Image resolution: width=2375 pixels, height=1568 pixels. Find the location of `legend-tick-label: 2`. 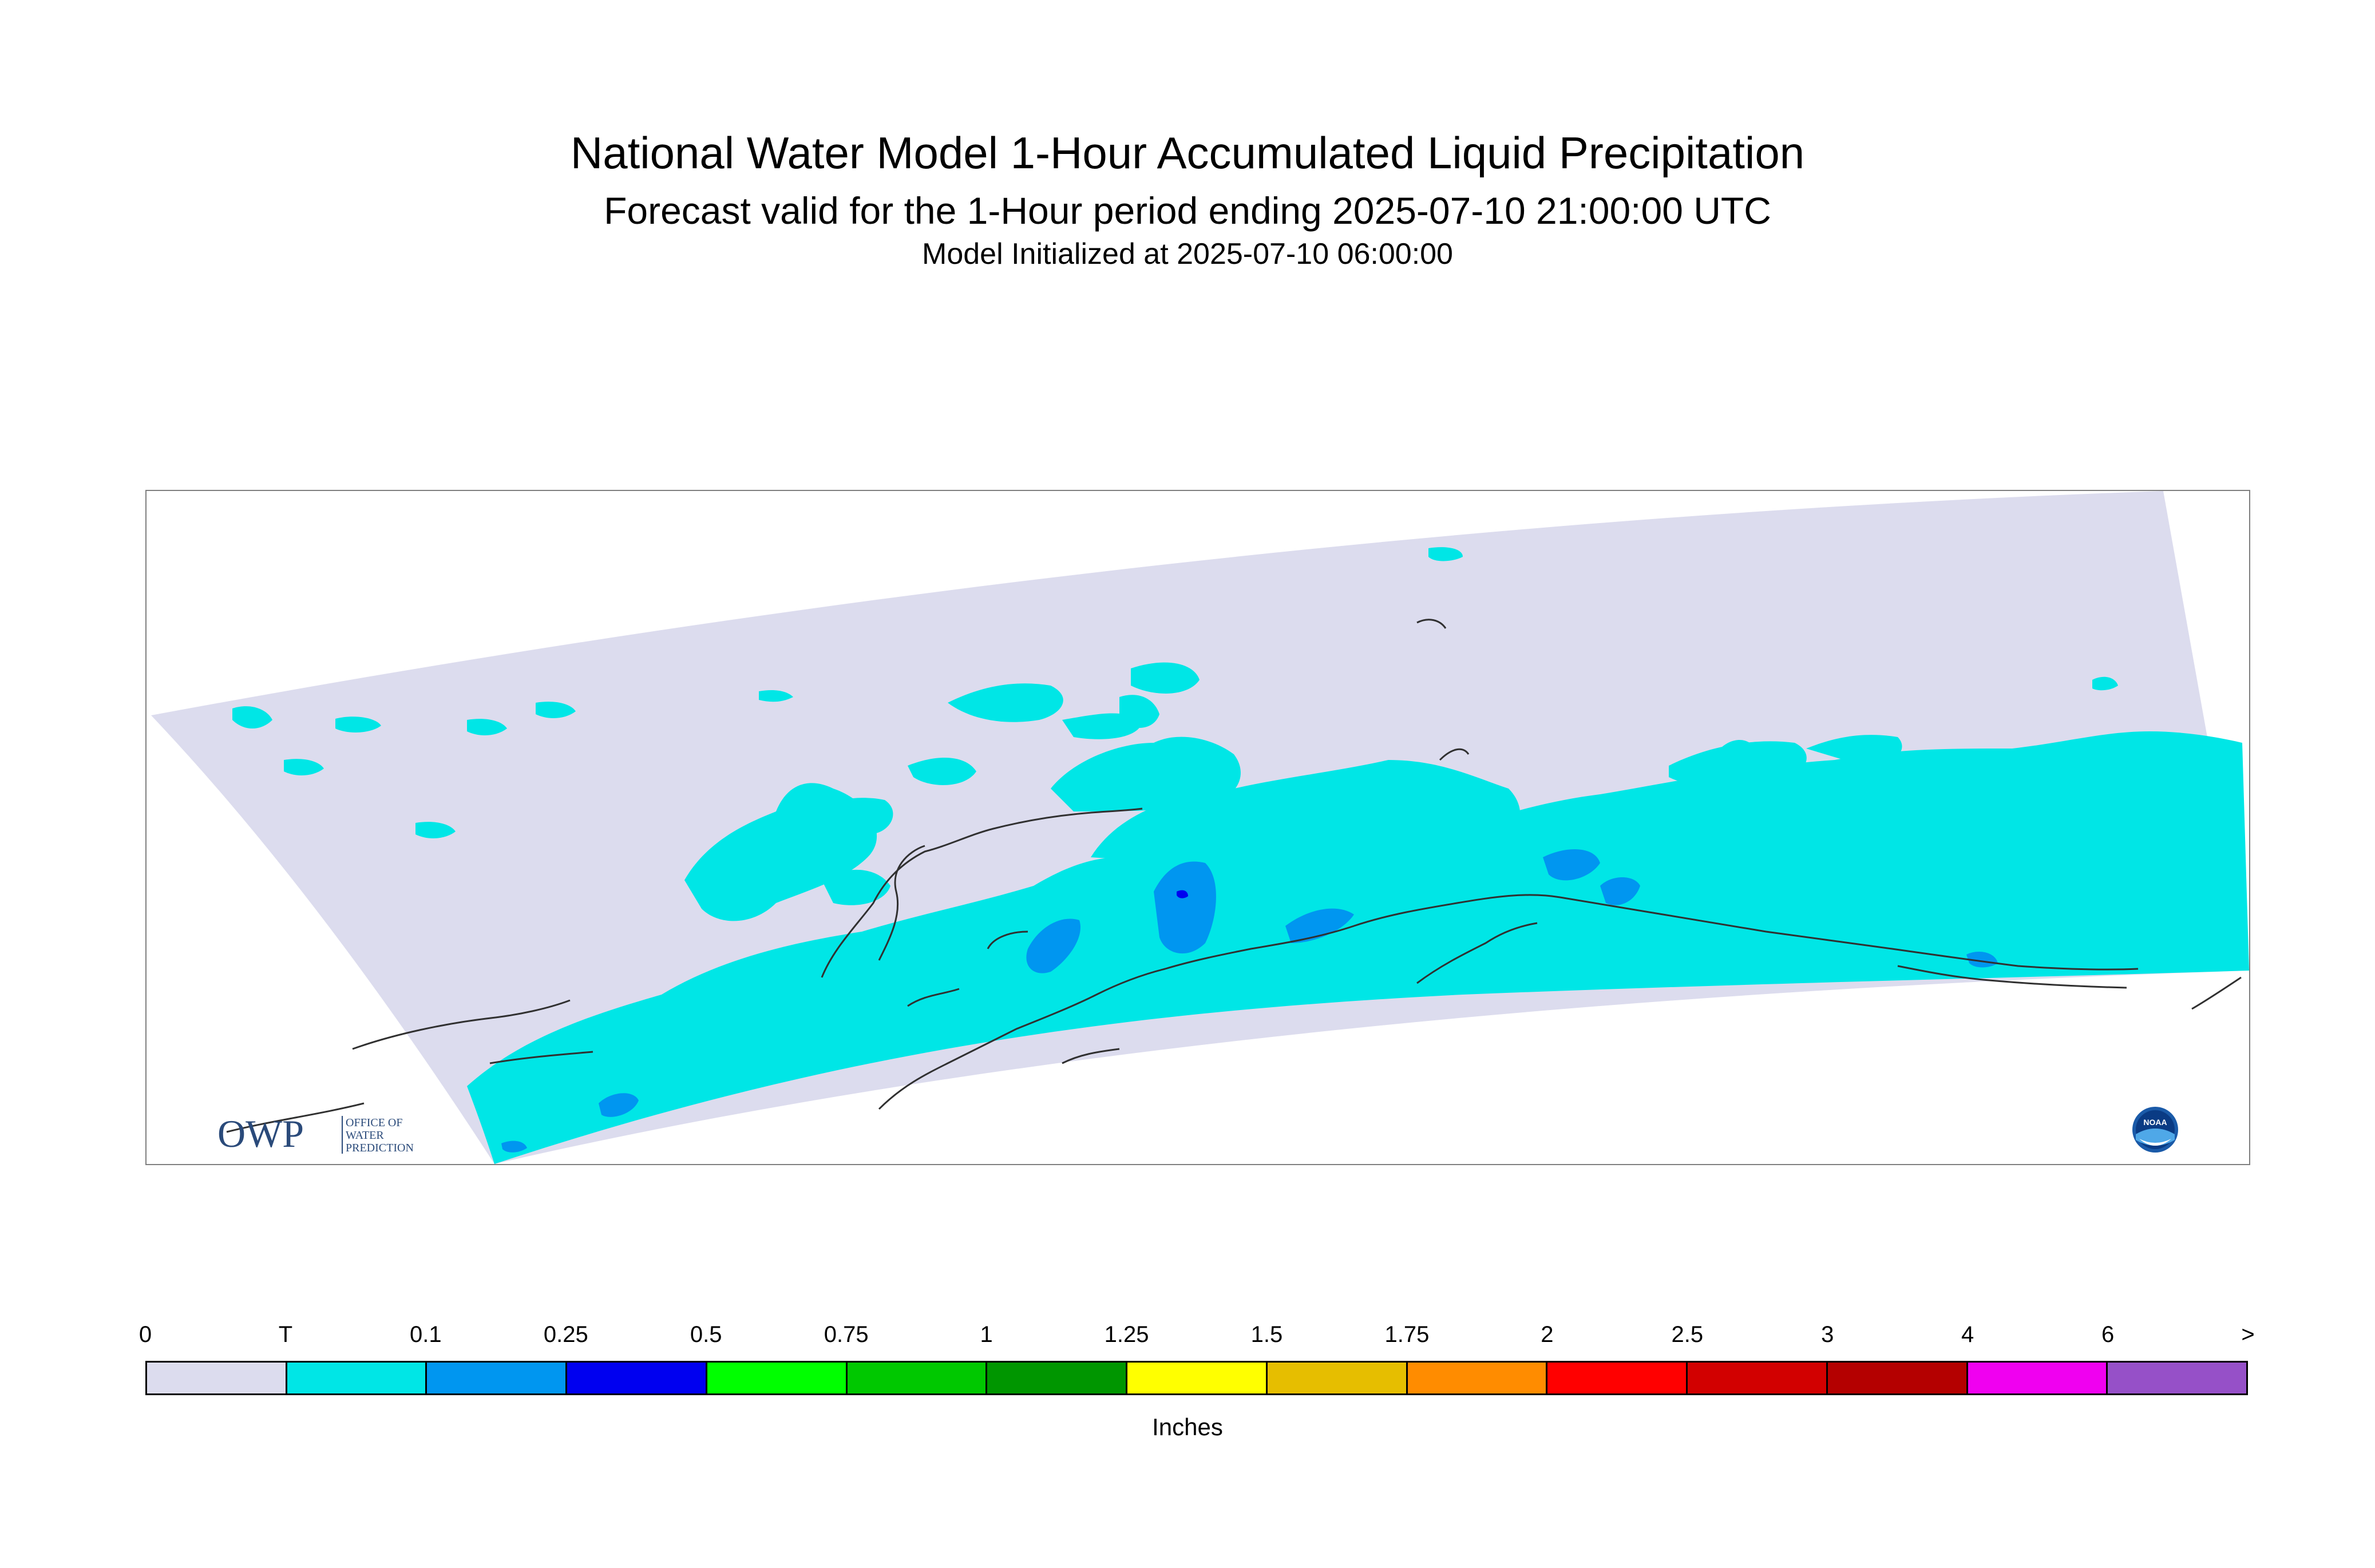

legend-tick-label: 2 is located at coordinates (1547, 1334).